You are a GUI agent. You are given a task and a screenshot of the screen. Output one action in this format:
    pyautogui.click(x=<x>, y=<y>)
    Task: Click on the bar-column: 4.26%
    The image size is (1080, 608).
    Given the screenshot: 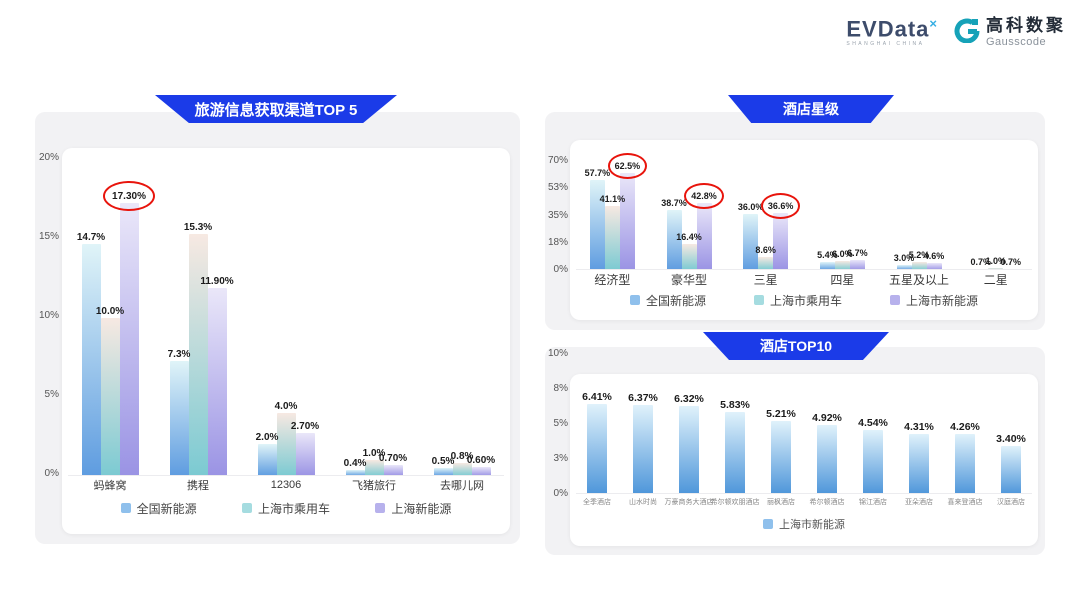 What is the action you would take?
    pyautogui.click(x=965, y=457)
    